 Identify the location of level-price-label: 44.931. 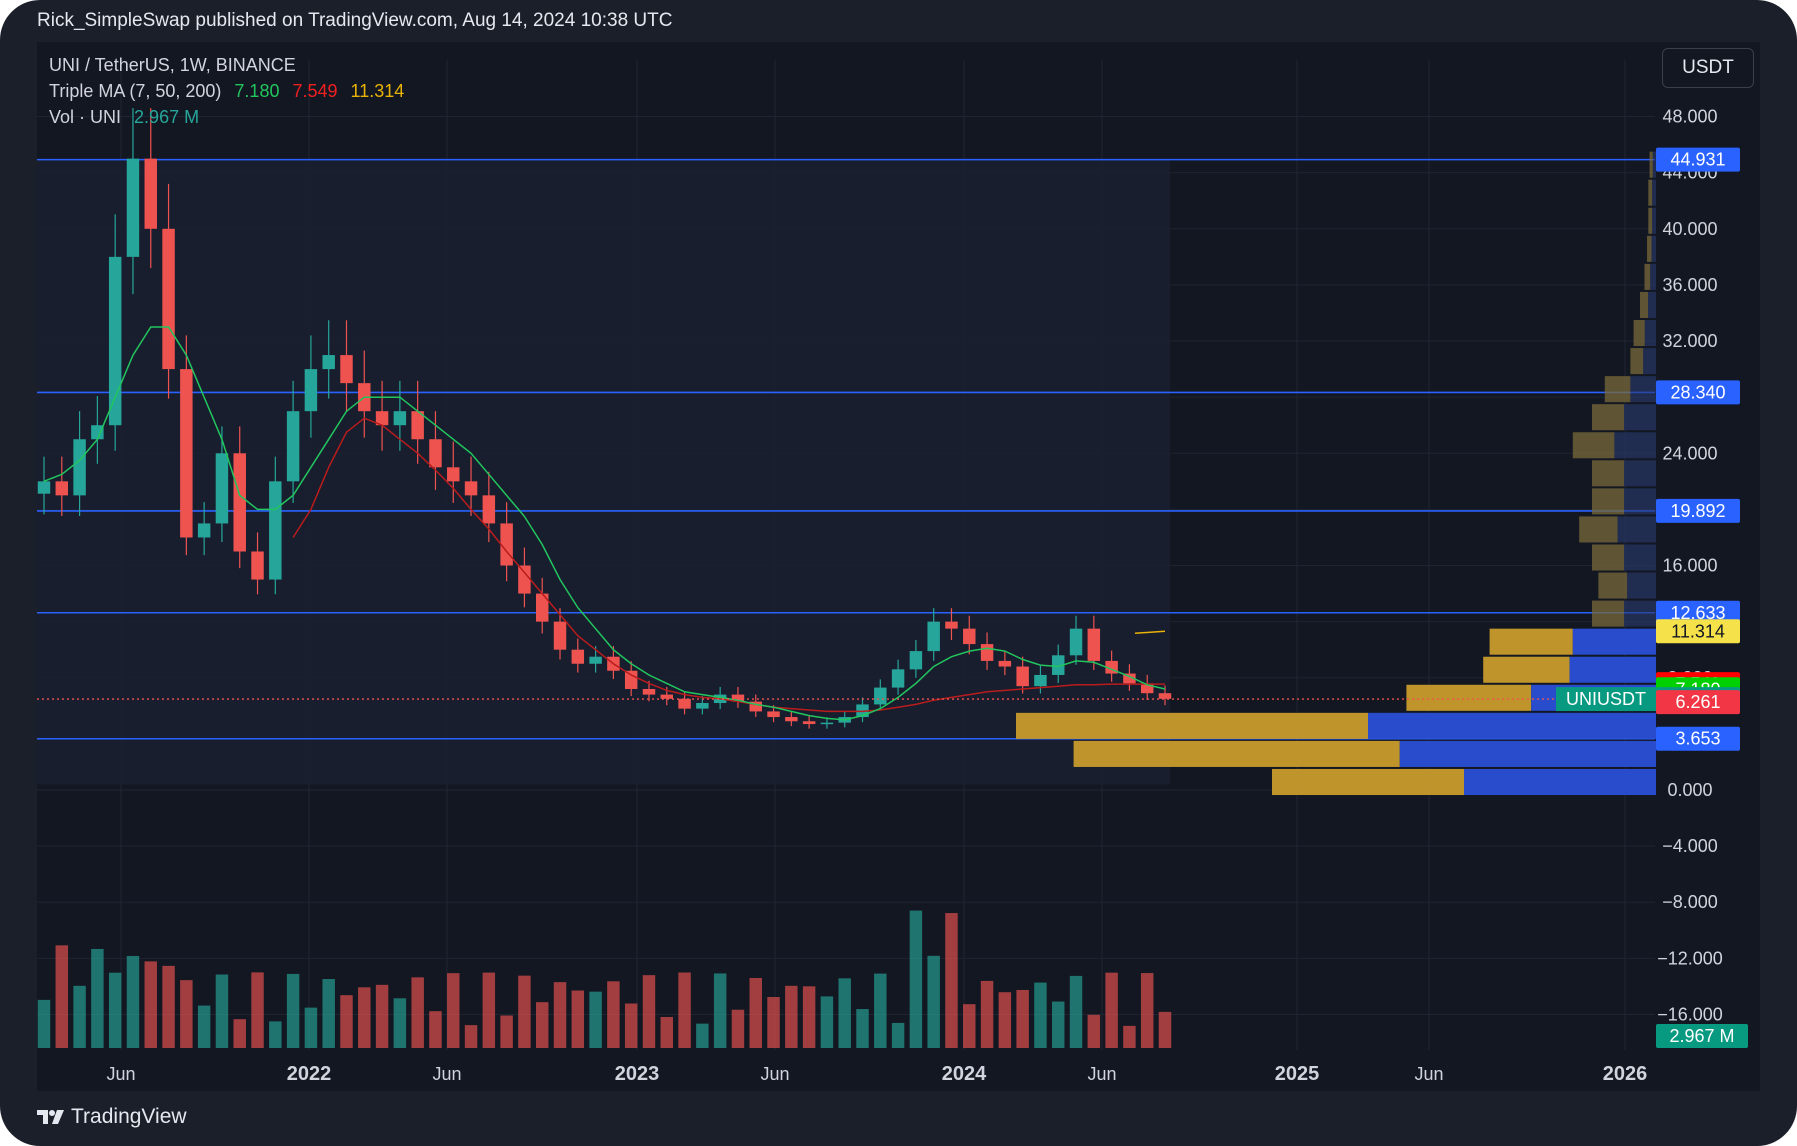
(1697, 160).